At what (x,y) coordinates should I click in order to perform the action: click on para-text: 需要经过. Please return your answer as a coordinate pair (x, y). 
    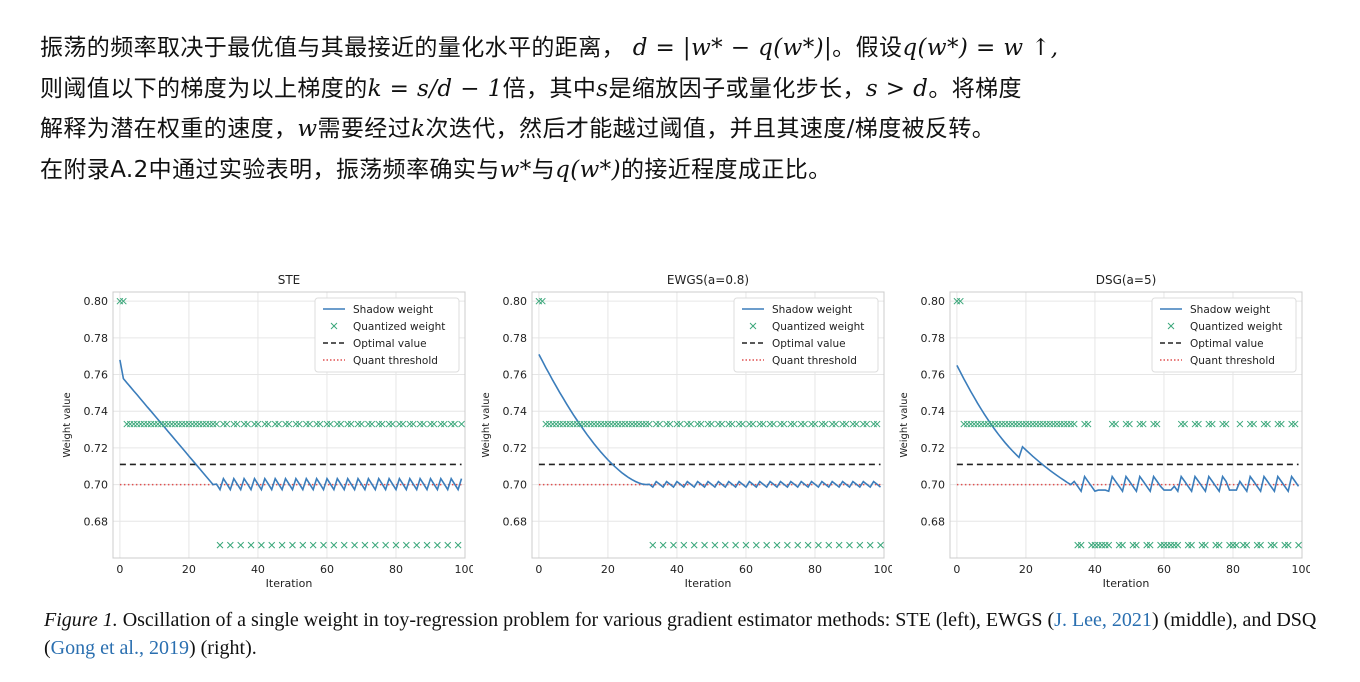
    Looking at the image, I should click on (364, 129).